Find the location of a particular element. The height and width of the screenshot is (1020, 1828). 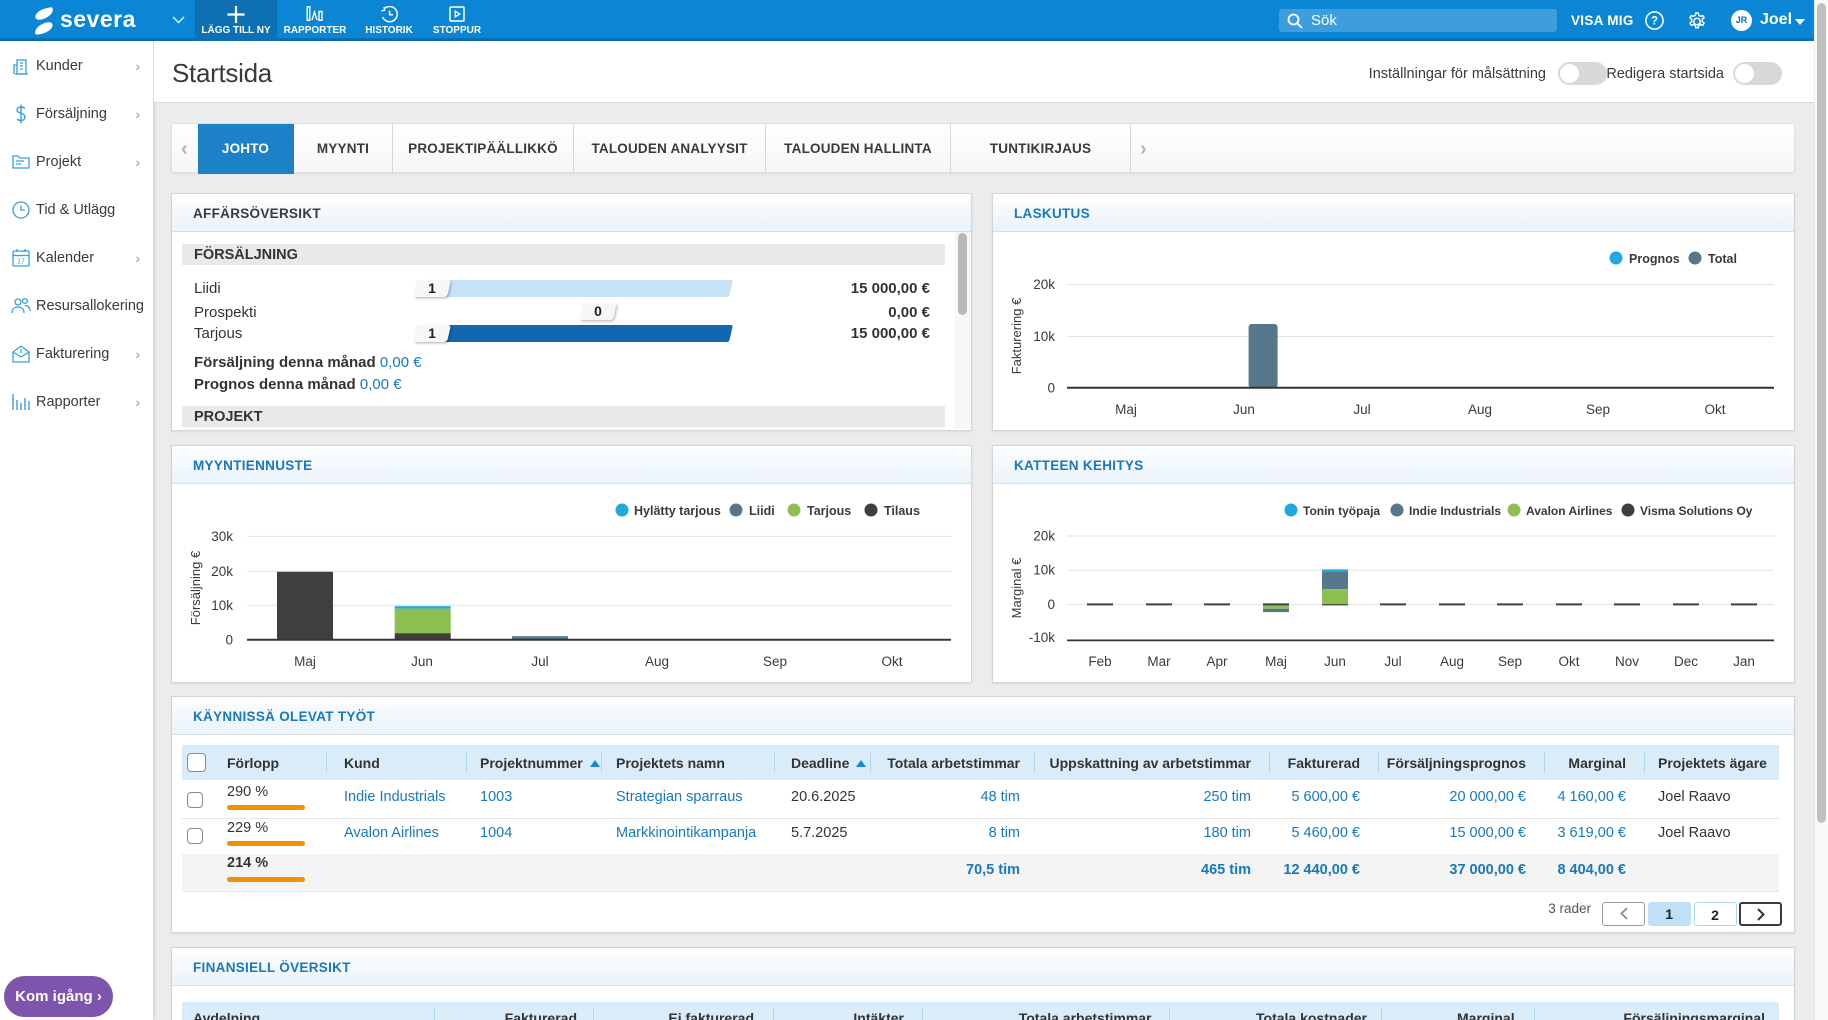

svg-text: Hylätty tarjous is located at coordinates (677, 511).